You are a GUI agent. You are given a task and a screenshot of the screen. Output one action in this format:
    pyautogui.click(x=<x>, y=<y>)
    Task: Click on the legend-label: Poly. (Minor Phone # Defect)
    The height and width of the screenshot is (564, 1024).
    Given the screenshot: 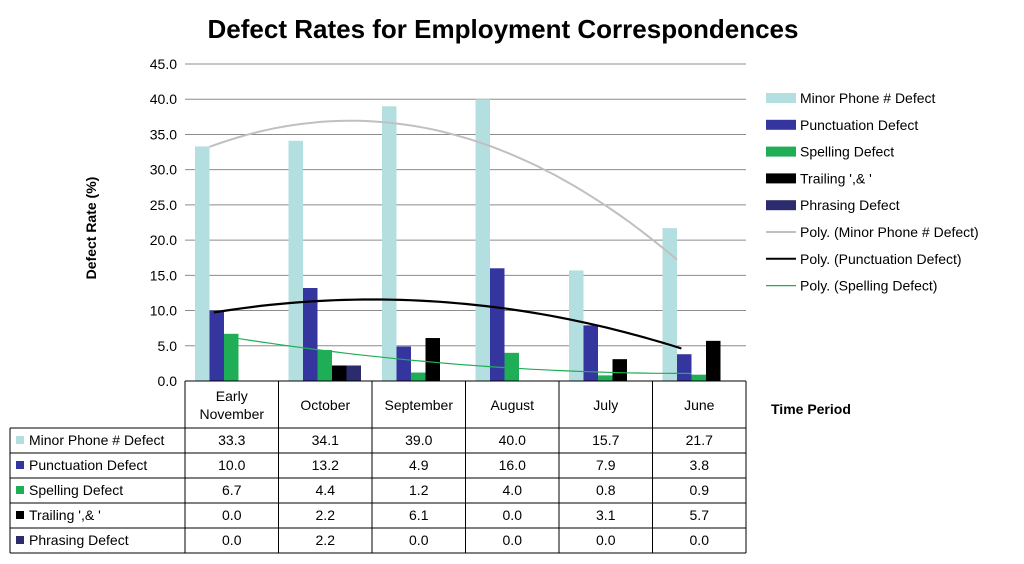 What is the action you would take?
    pyautogui.click(x=889, y=232)
    